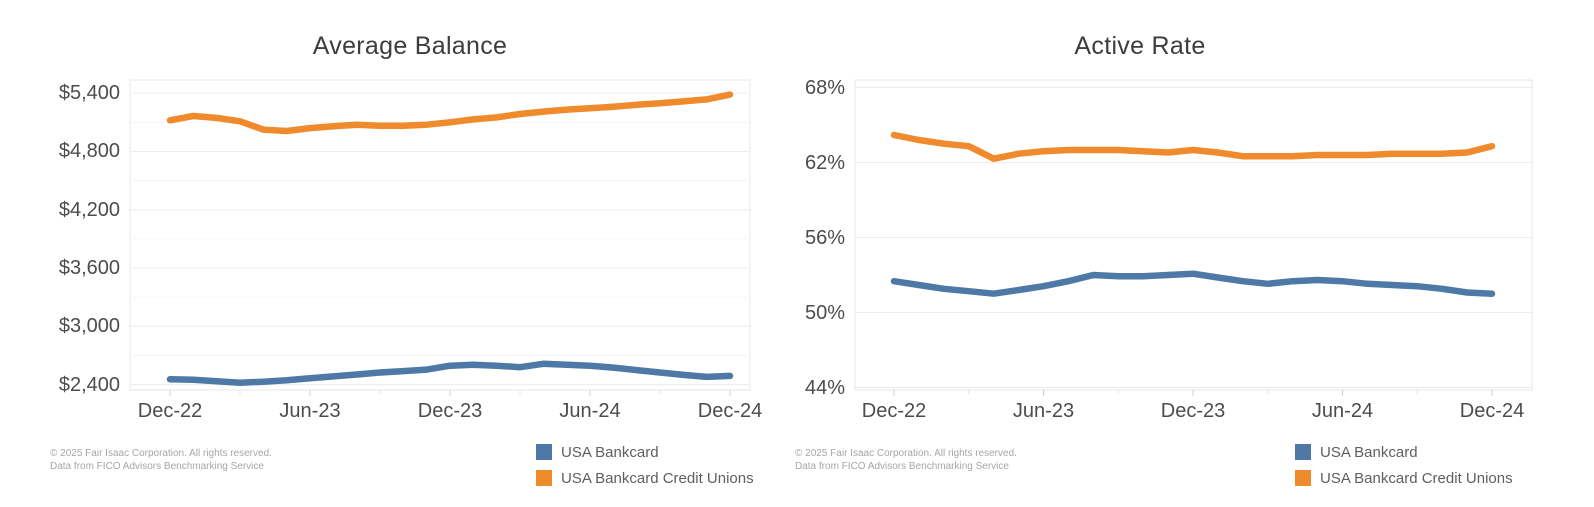 The image size is (1594, 507). Describe the element at coordinates (89, 268) in the screenshot. I see `y-axis-tick-label: $3,600` at that location.